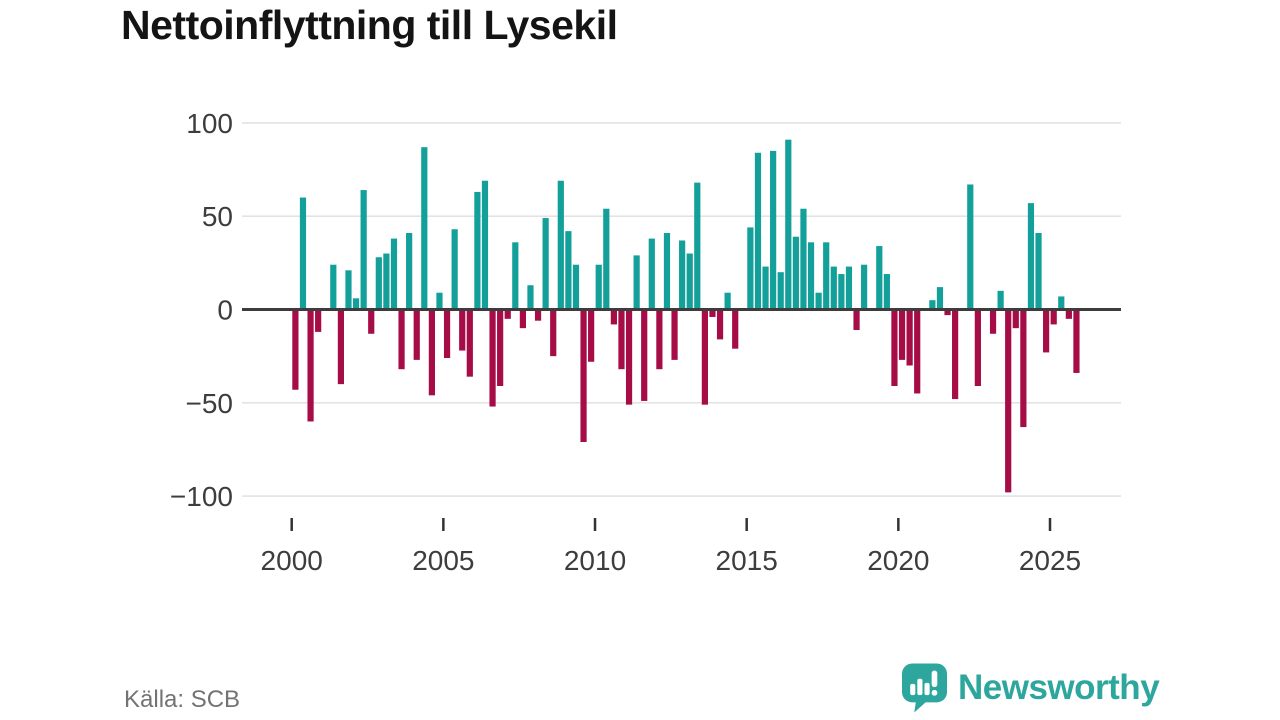 The image size is (1280, 720). I want to click on bar-2010-Q1, so click(598, 287).